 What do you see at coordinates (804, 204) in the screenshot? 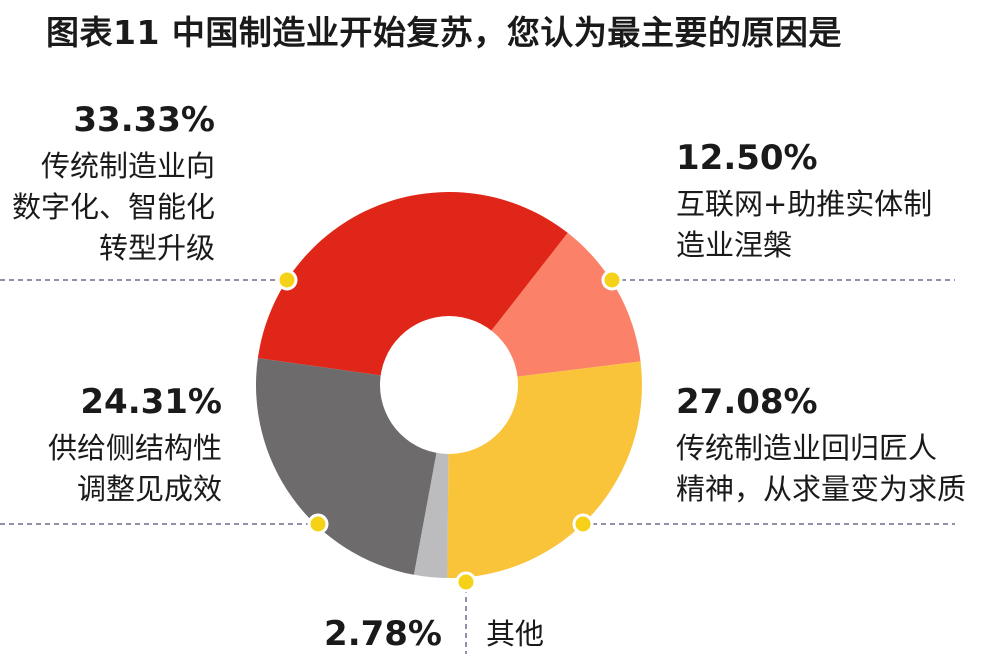
I see `label-line: 互联网+助推实体制` at bounding box center [804, 204].